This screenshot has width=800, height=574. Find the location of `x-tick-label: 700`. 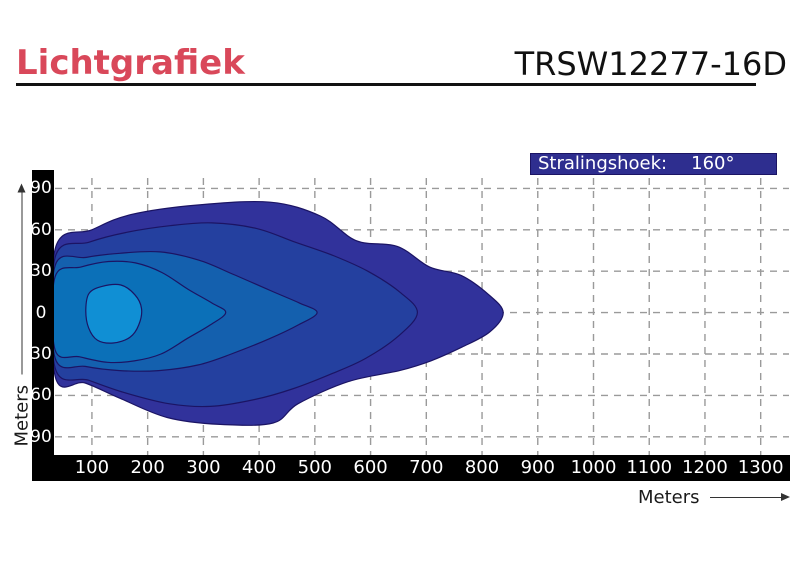

x-tick-label: 700 is located at coordinates (426, 467).